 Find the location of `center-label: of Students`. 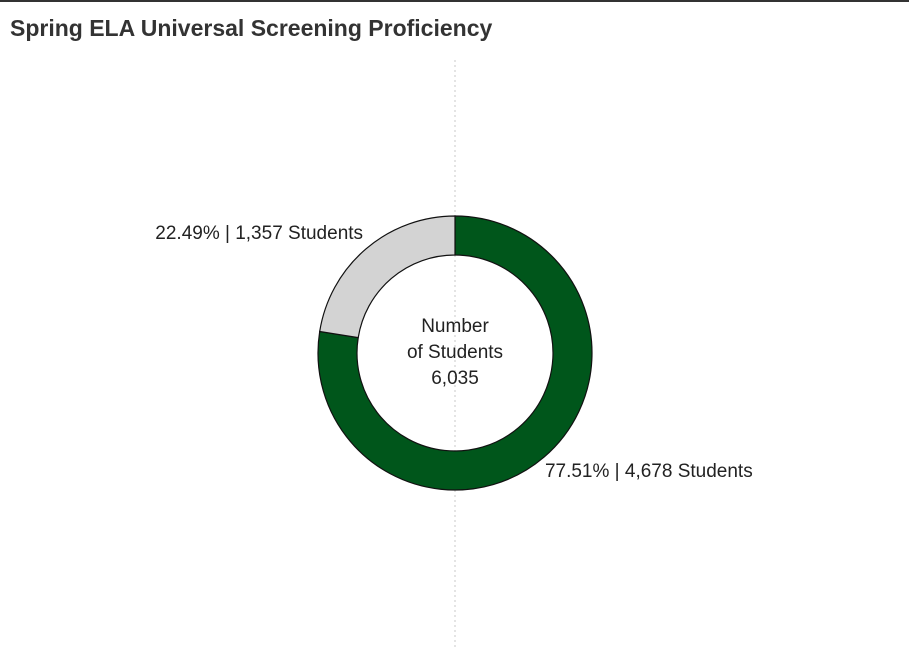

center-label: of Students is located at coordinates (455, 352).